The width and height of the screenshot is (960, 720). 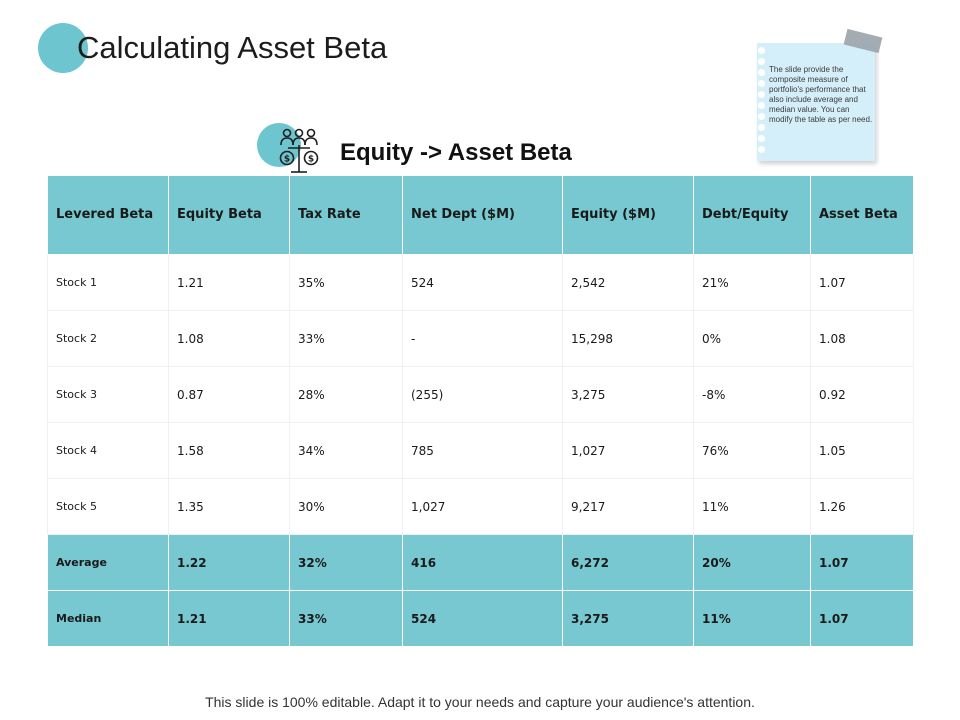 What do you see at coordinates (229, 215) in the screenshot?
I see `header-cell: Equity Beta` at bounding box center [229, 215].